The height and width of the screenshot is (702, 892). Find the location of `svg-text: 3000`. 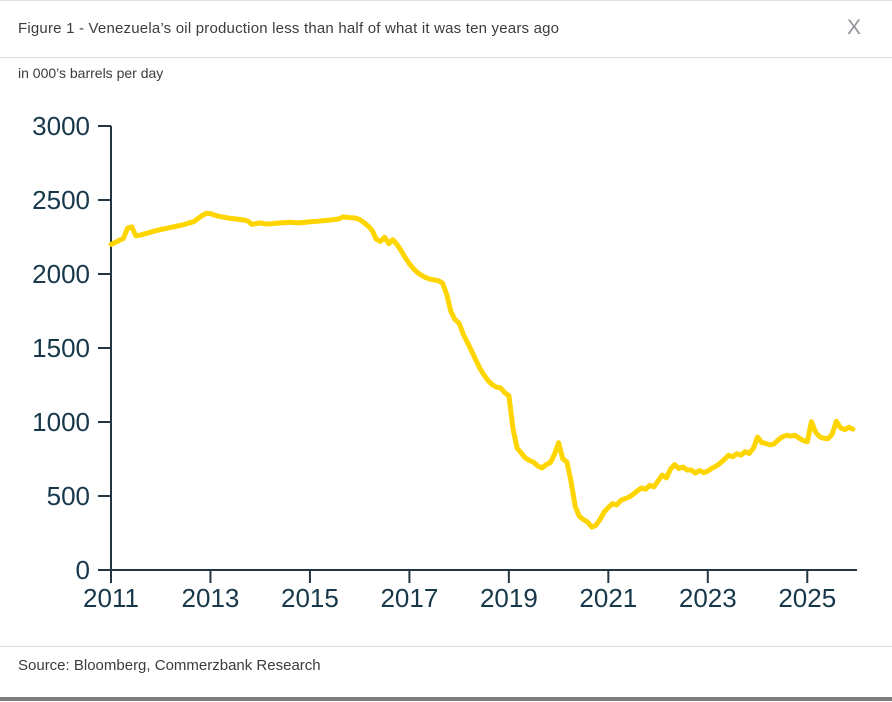

svg-text: 3000 is located at coordinates (61, 126).